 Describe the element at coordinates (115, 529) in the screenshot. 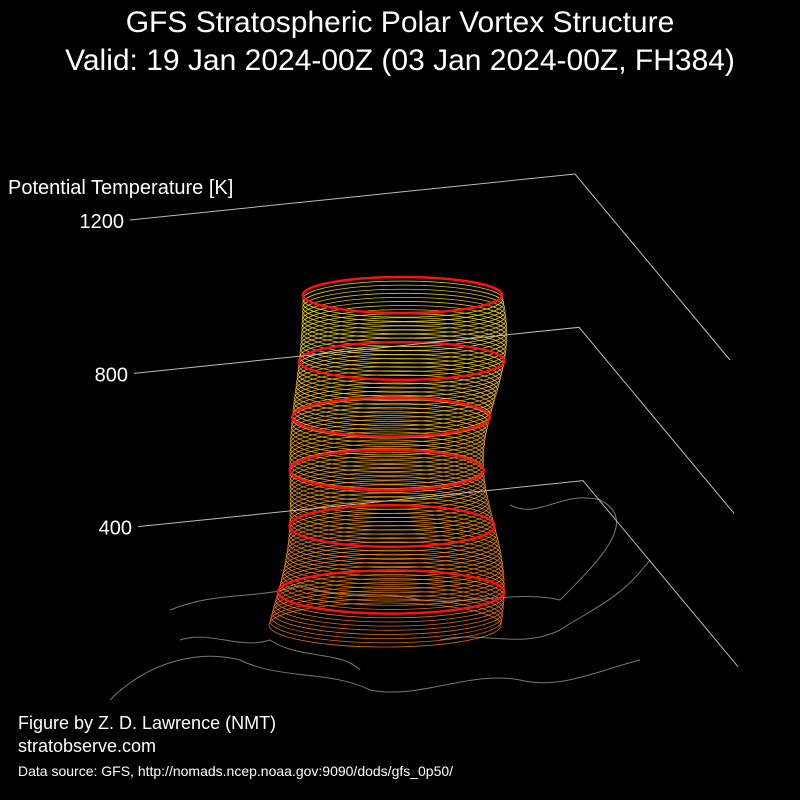

I see `z-tick-label: 400` at that location.